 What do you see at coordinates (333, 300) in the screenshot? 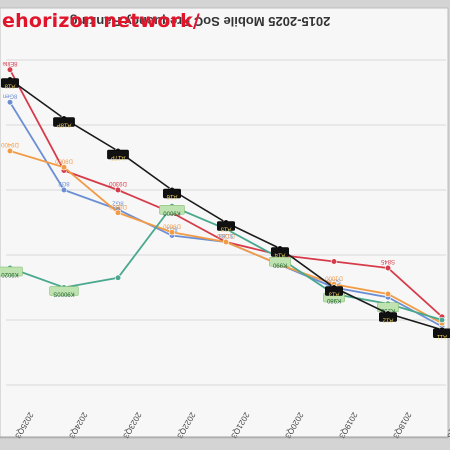
I see `data-label: K980` at bounding box center [333, 300].